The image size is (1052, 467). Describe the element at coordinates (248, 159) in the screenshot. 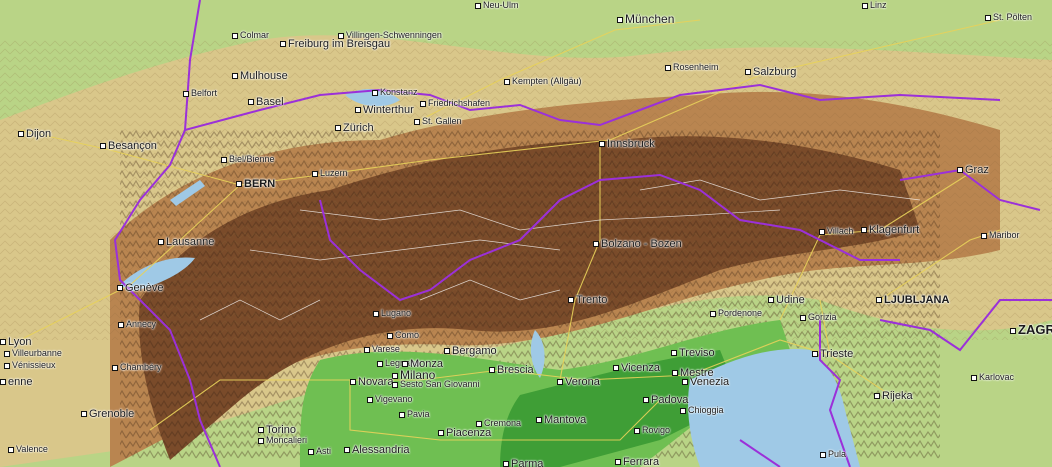

I see `city-label: Biel/Bienne` at that location.